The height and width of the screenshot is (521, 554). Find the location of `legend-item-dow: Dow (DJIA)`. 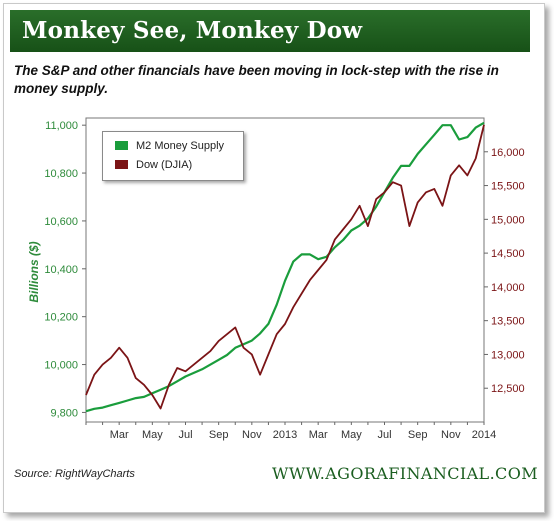

legend-item-dow: Dow (DJIA) is located at coordinates (153, 165).